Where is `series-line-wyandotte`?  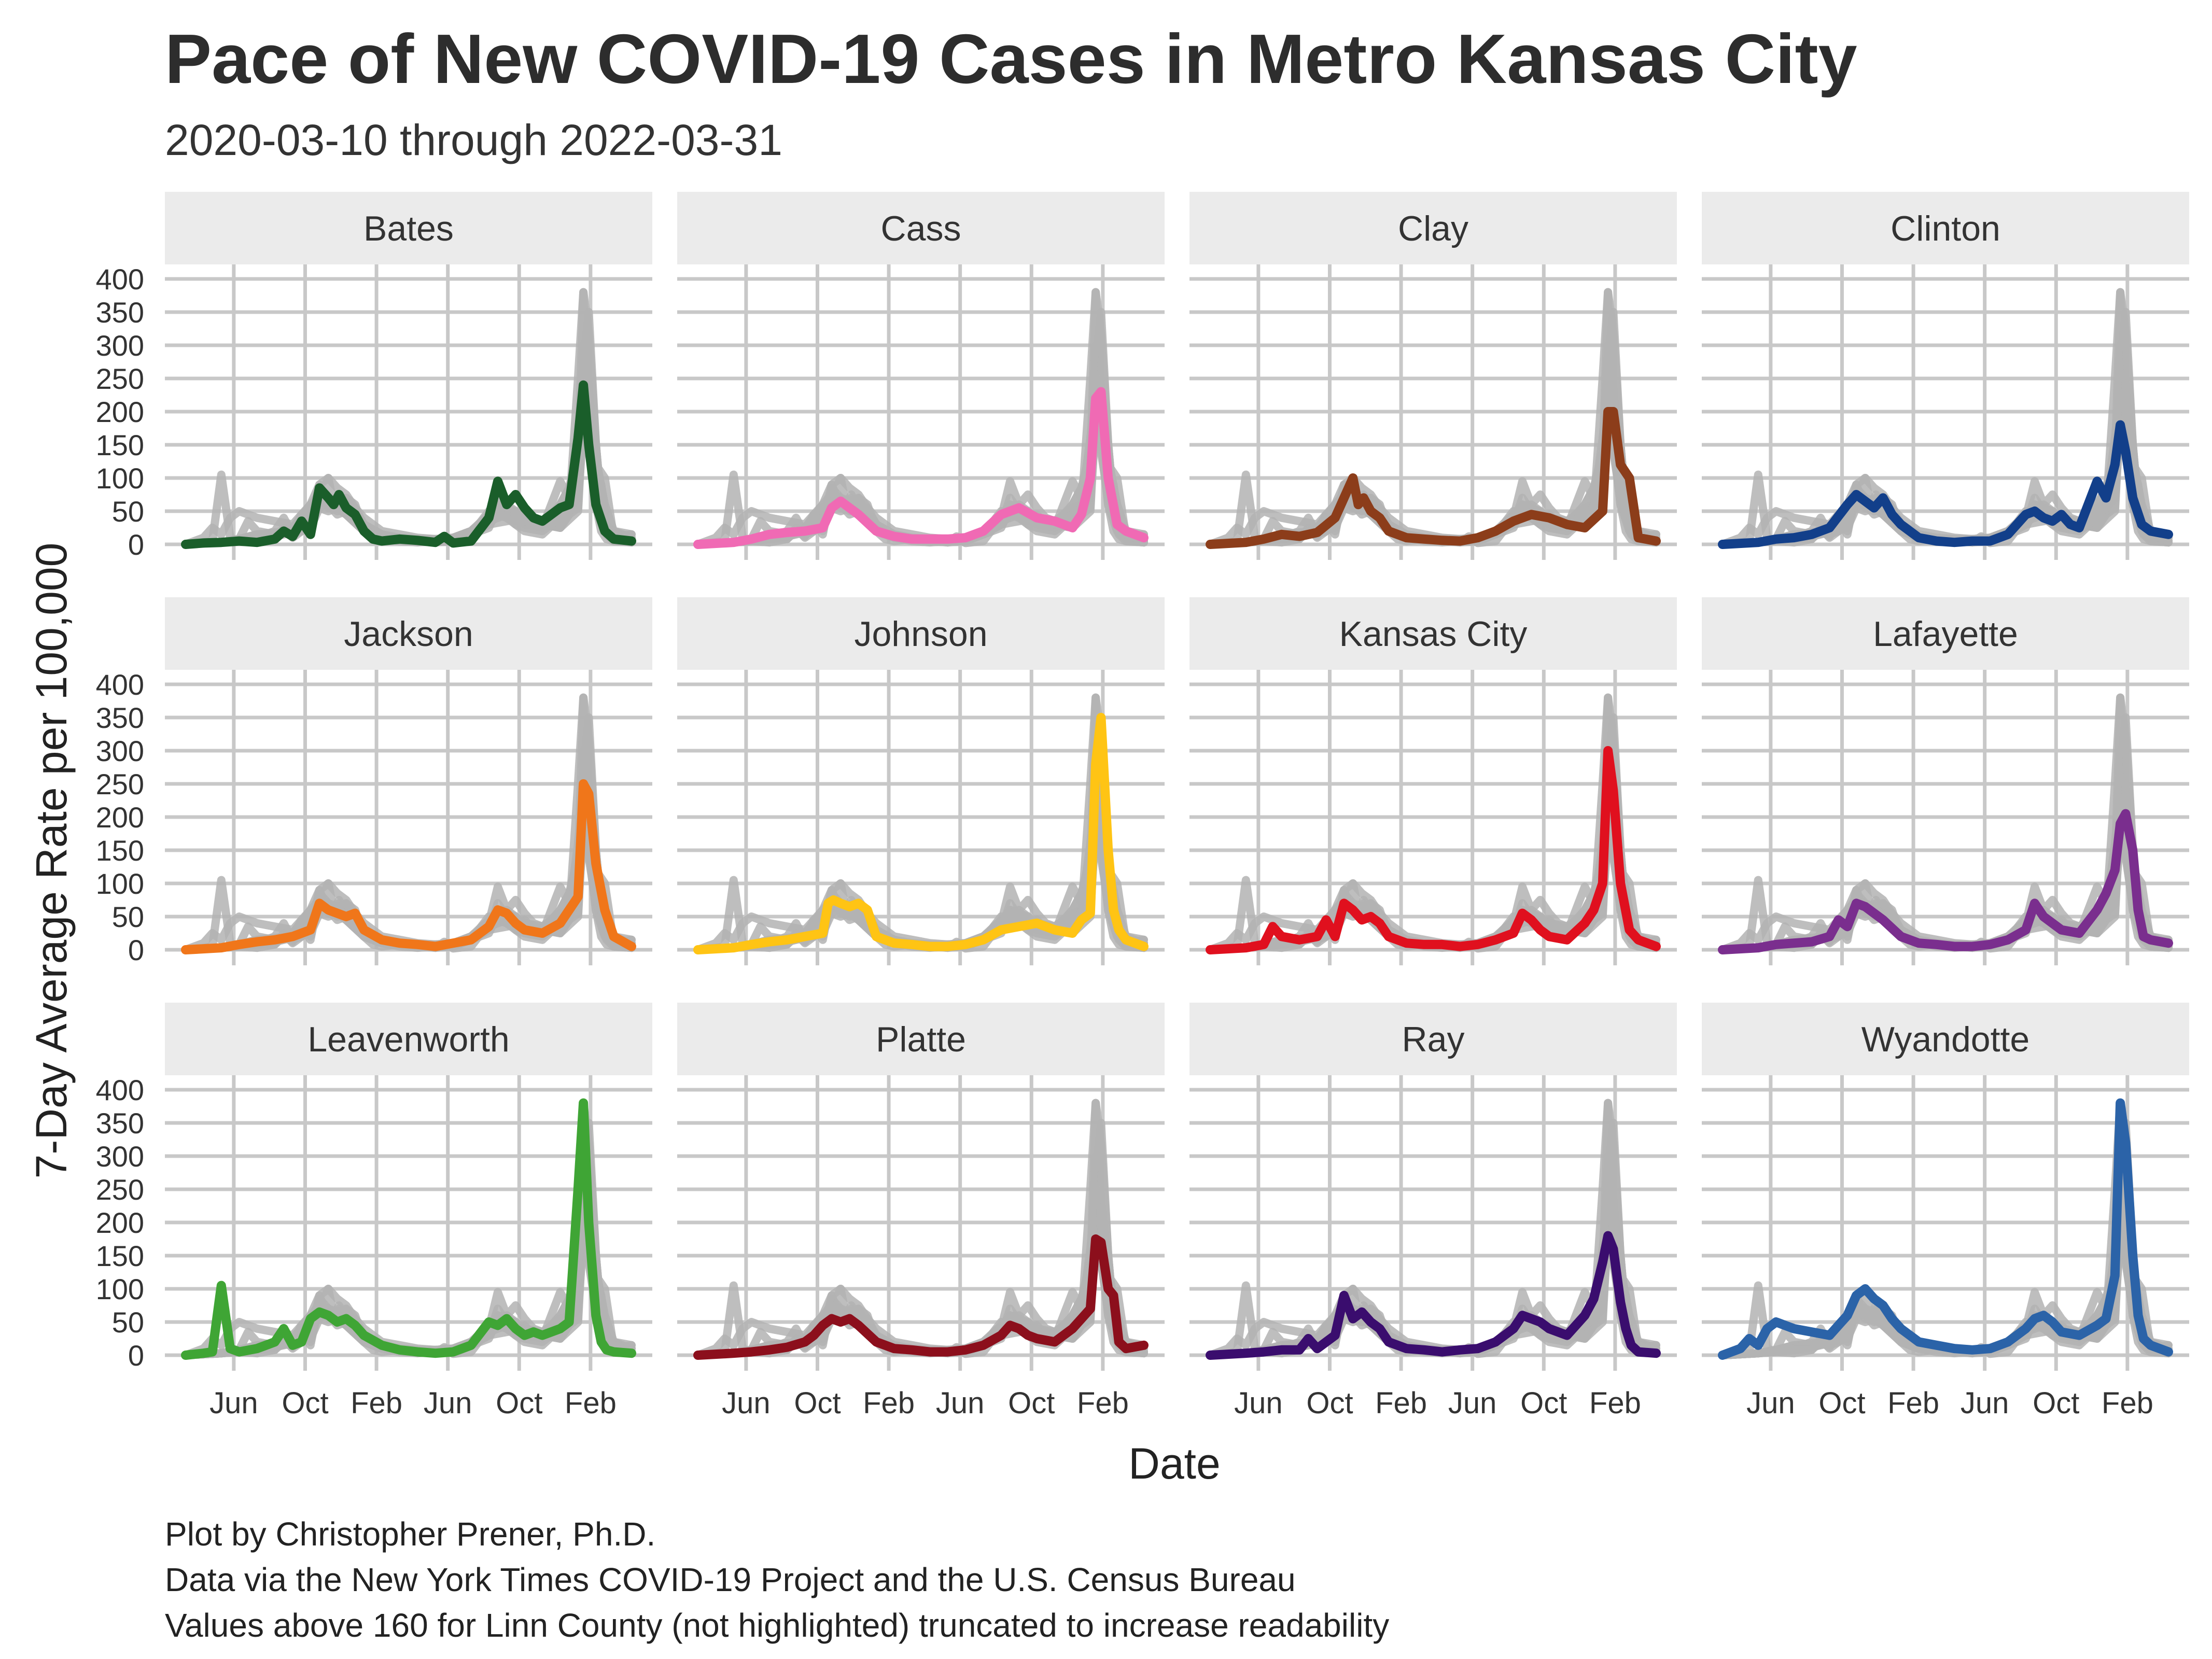 series-line-wyandotte is located at coordinates (1945, 1229).